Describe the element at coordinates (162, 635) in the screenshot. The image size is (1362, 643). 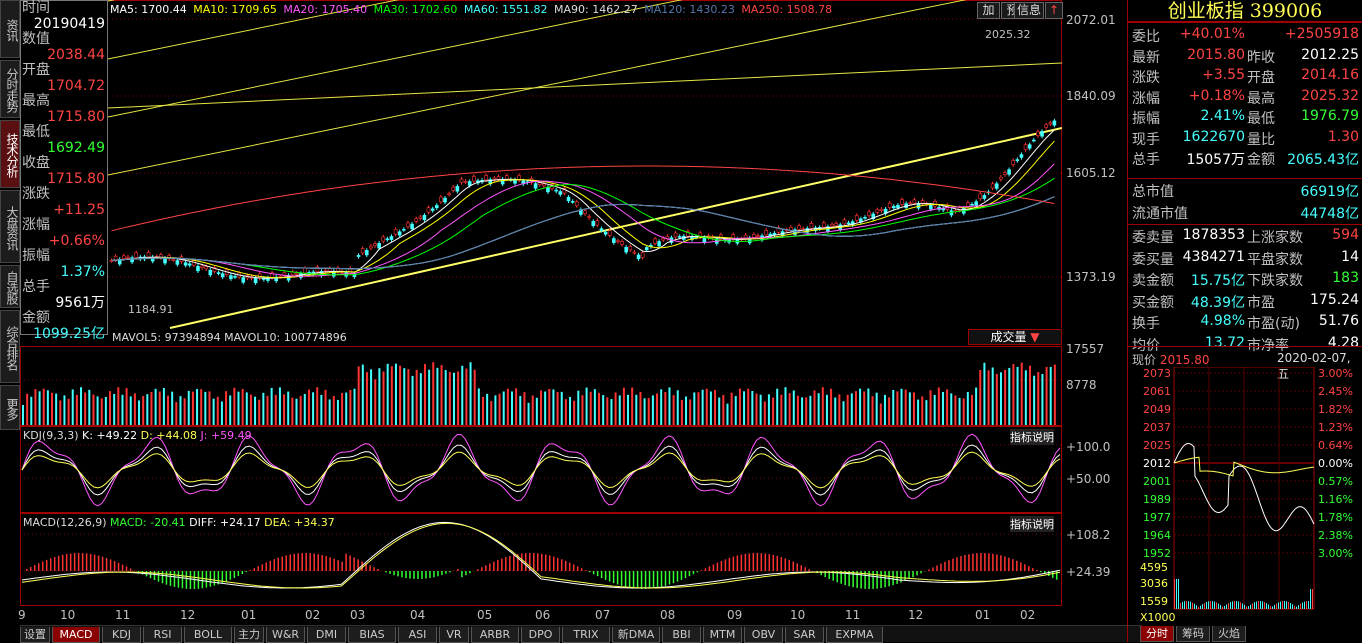
I see `indicator-tab: RSI` at that location.